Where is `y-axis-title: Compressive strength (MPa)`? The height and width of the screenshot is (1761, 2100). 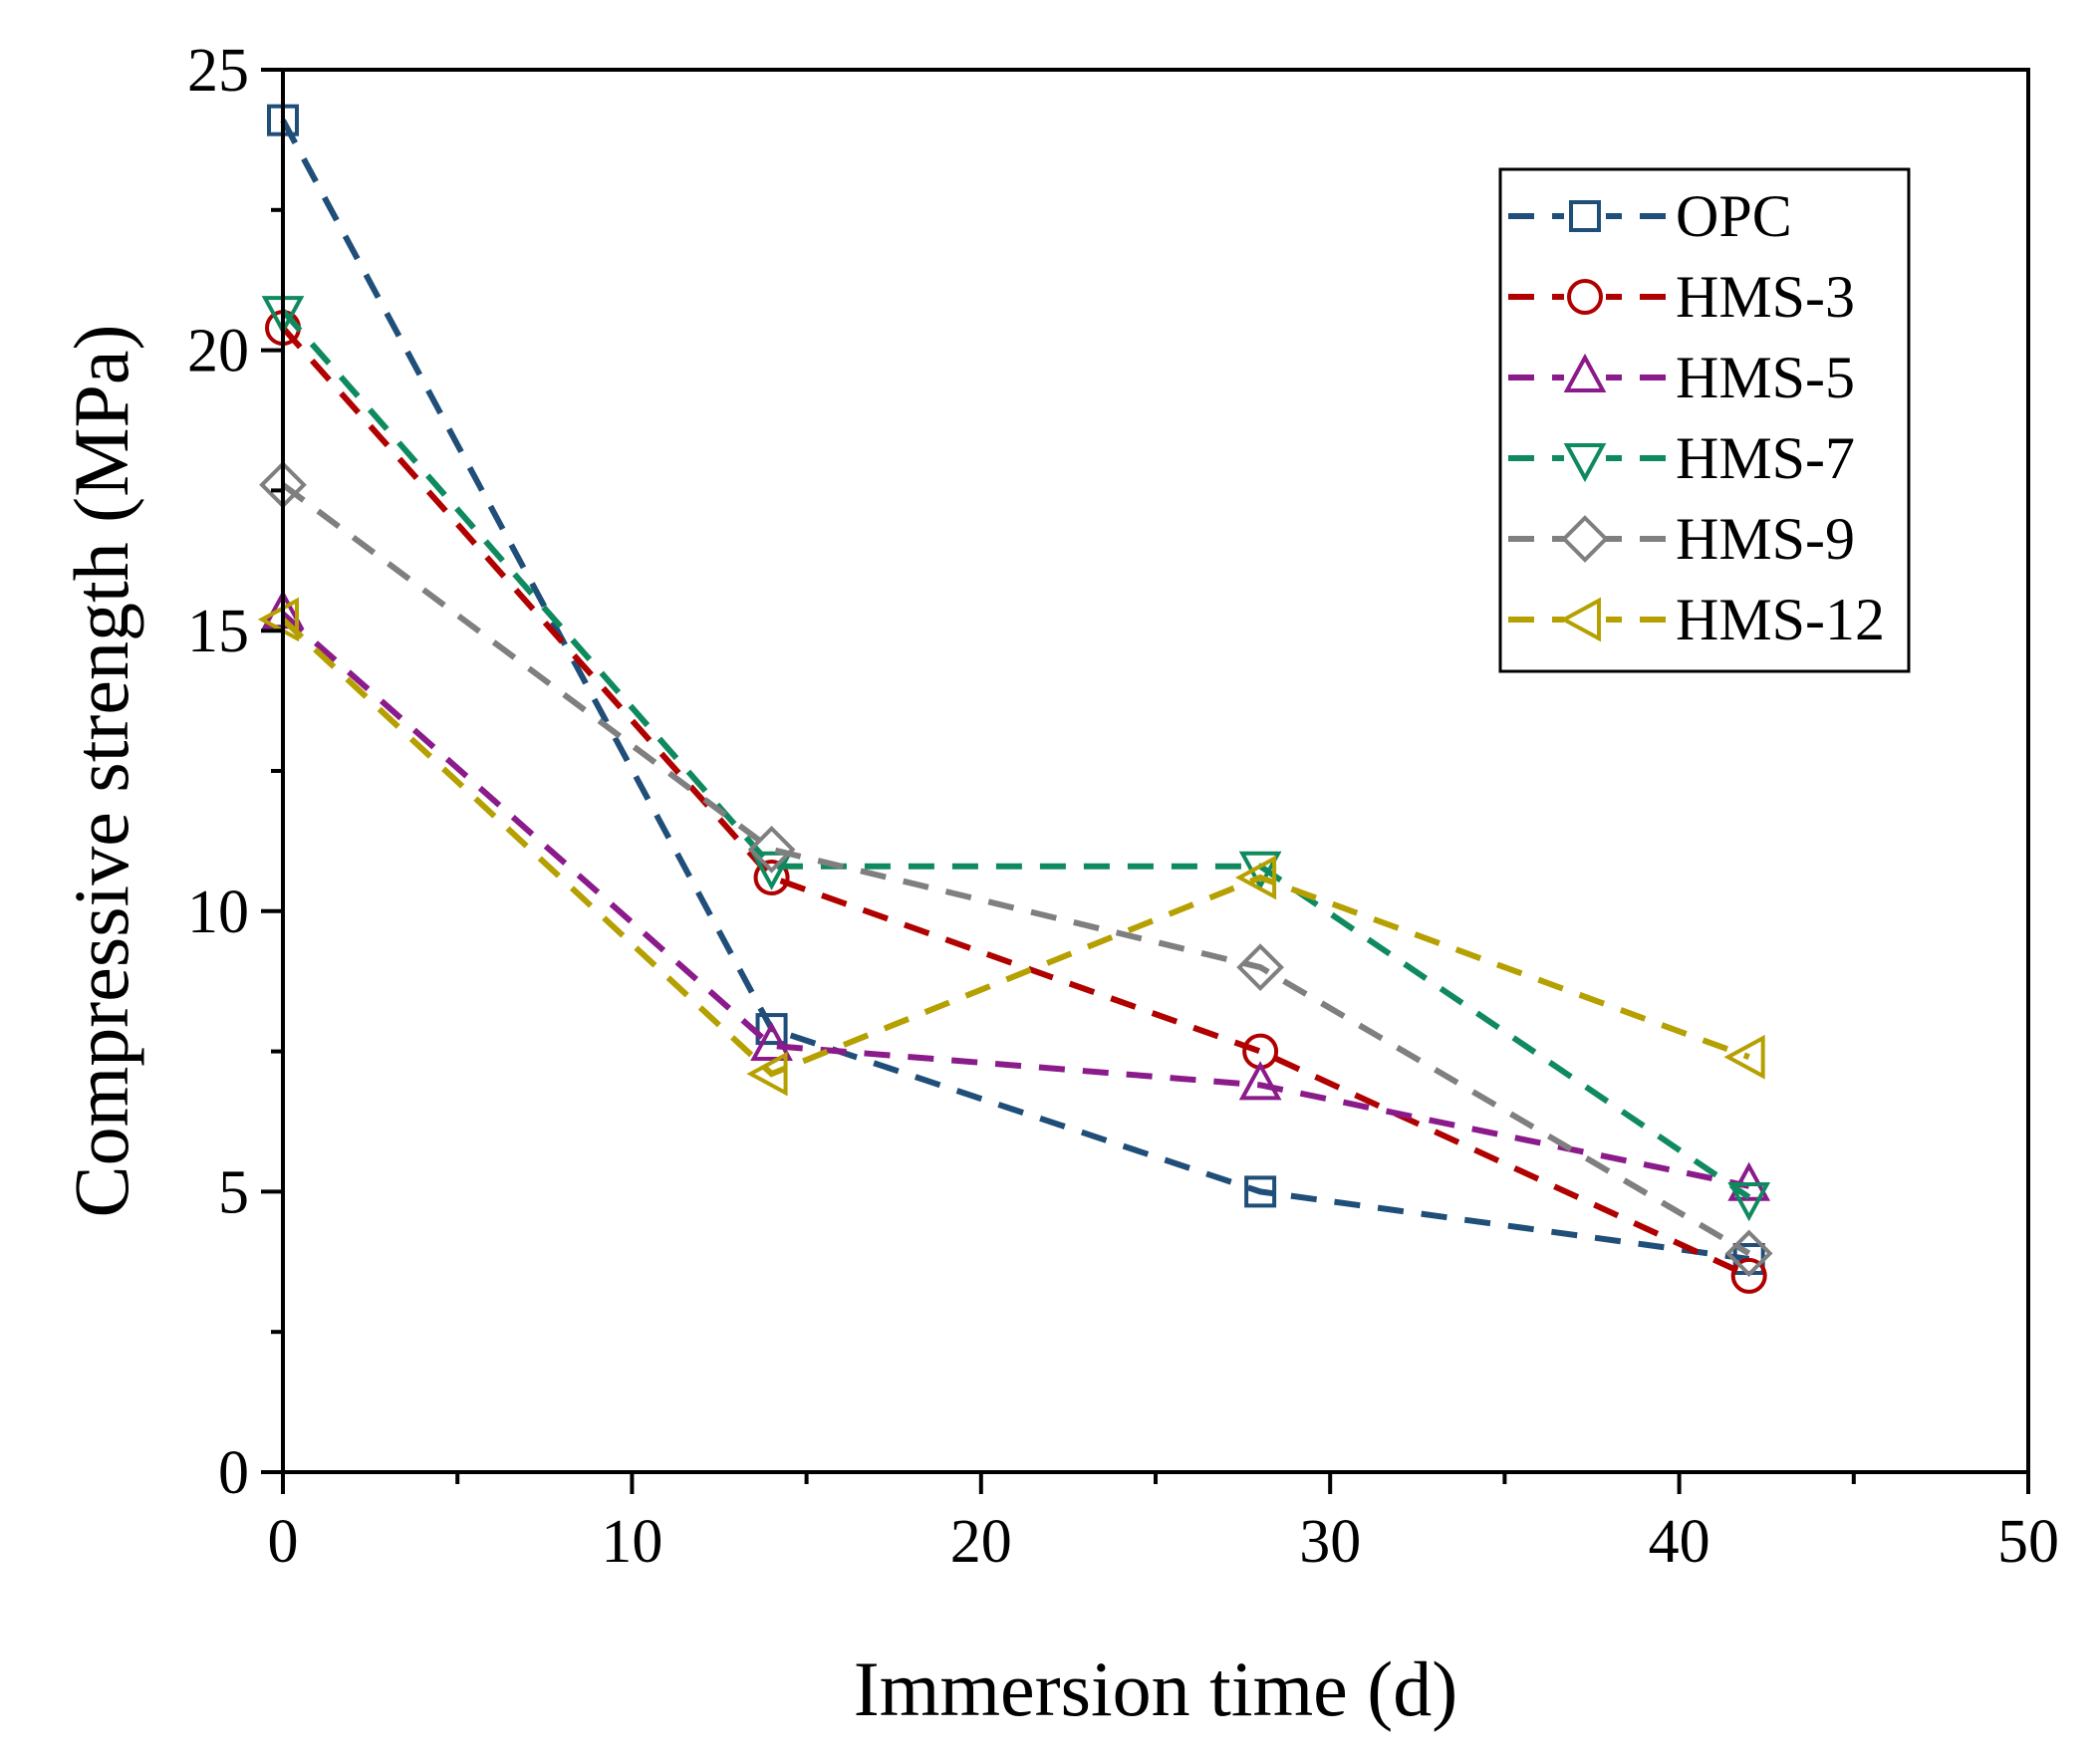 y-axis-title: Compressive strength (MPa) is located at coordinates (101, 771).